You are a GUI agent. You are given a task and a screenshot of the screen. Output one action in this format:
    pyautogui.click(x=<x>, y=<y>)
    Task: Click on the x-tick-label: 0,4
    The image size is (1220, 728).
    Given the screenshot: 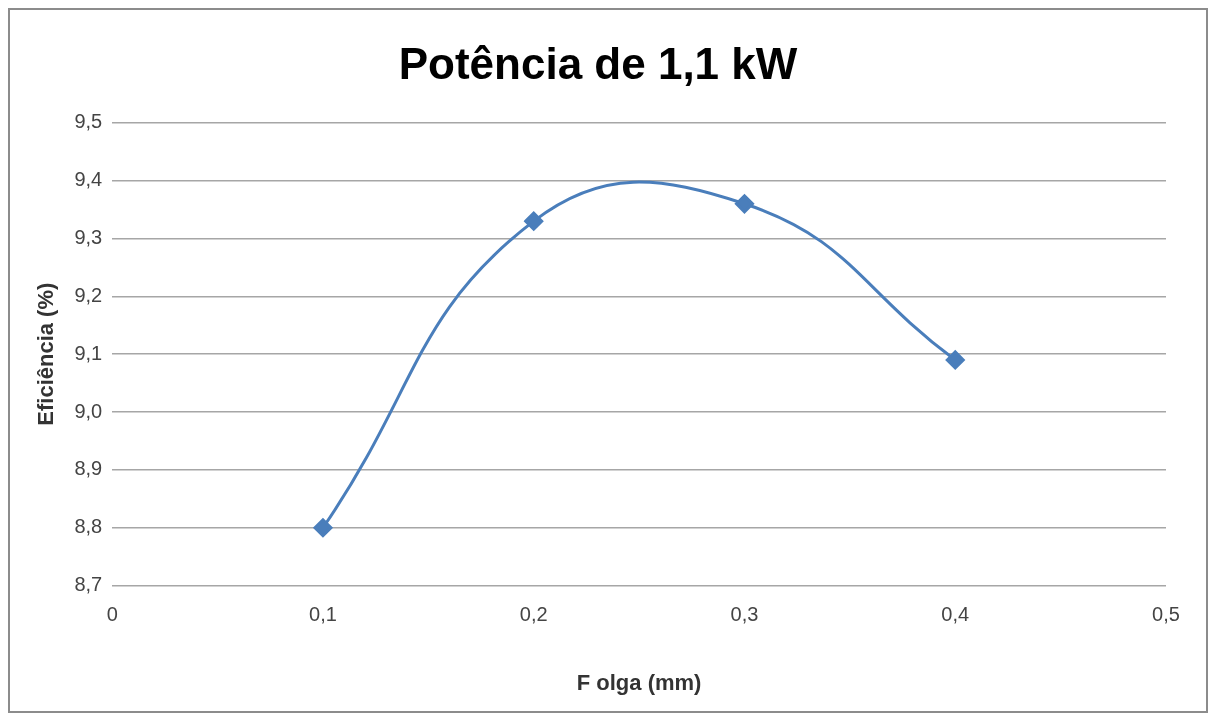 What is the action you would take?
    pyautogui.click(x=955, y=614)
    